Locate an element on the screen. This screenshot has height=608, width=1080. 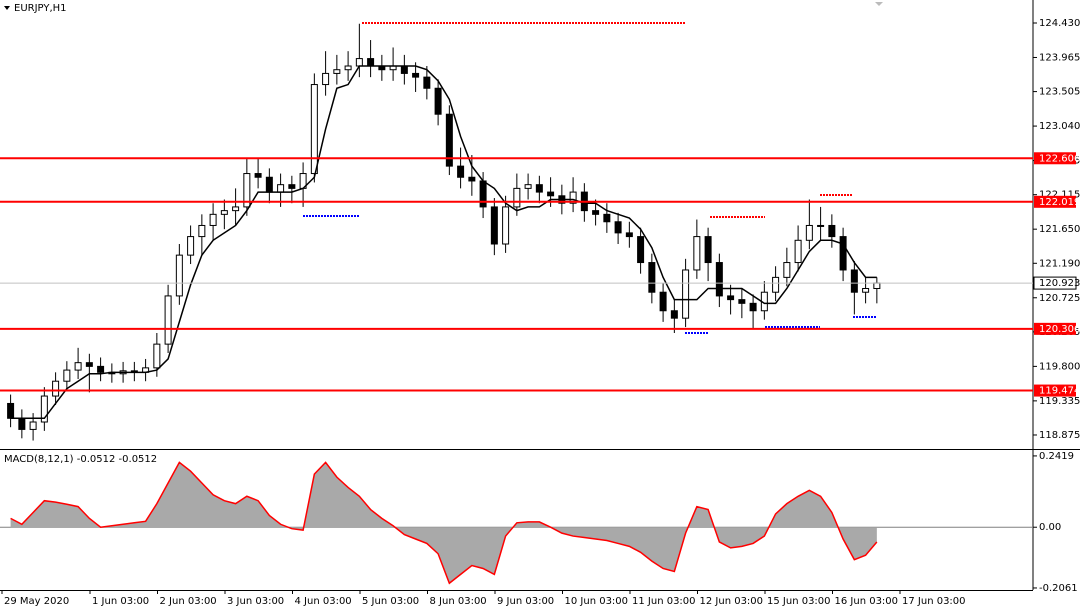
y-tick-label: 122.115 is located at coordinates (1059, 195).